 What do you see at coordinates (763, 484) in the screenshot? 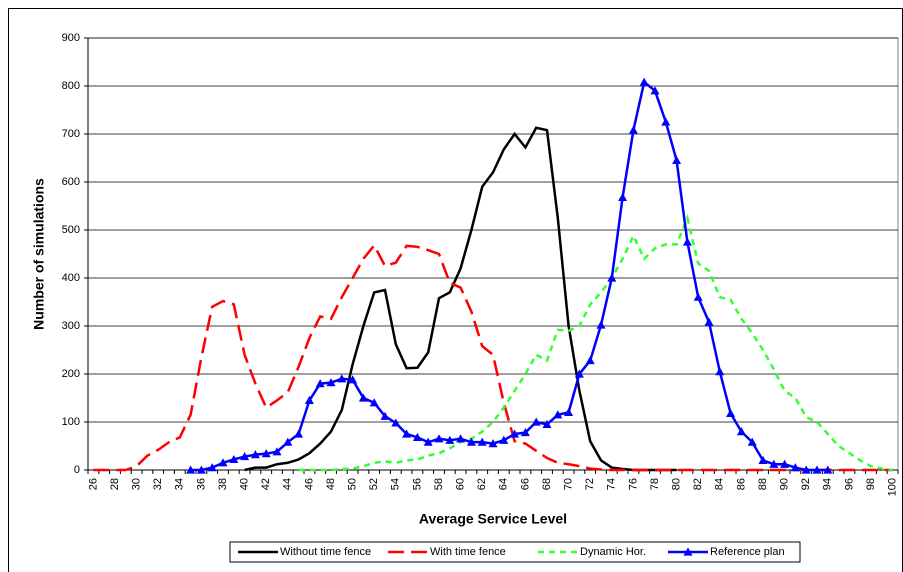
I see `x-tick-label: 88` at bounding box center [763, 484].